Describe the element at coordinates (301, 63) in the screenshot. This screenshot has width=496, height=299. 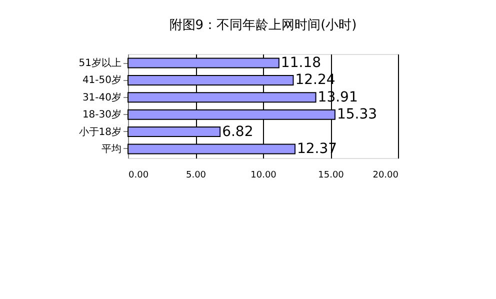
I see `data-label: 11.18` at that location.